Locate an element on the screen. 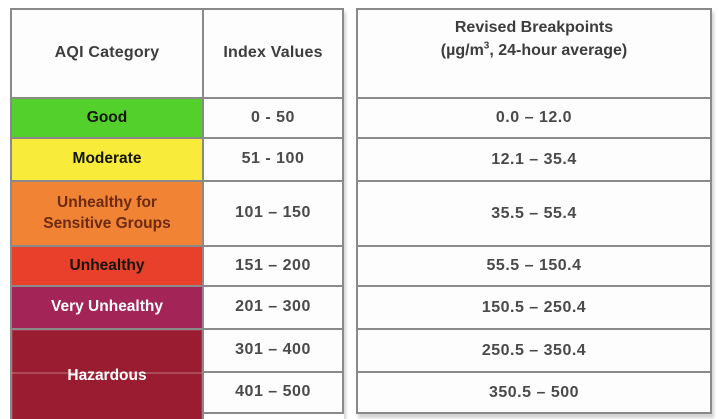 This screenshot has width=720, height=419. category-cell-good: Good is located at coordinates (107, 119).